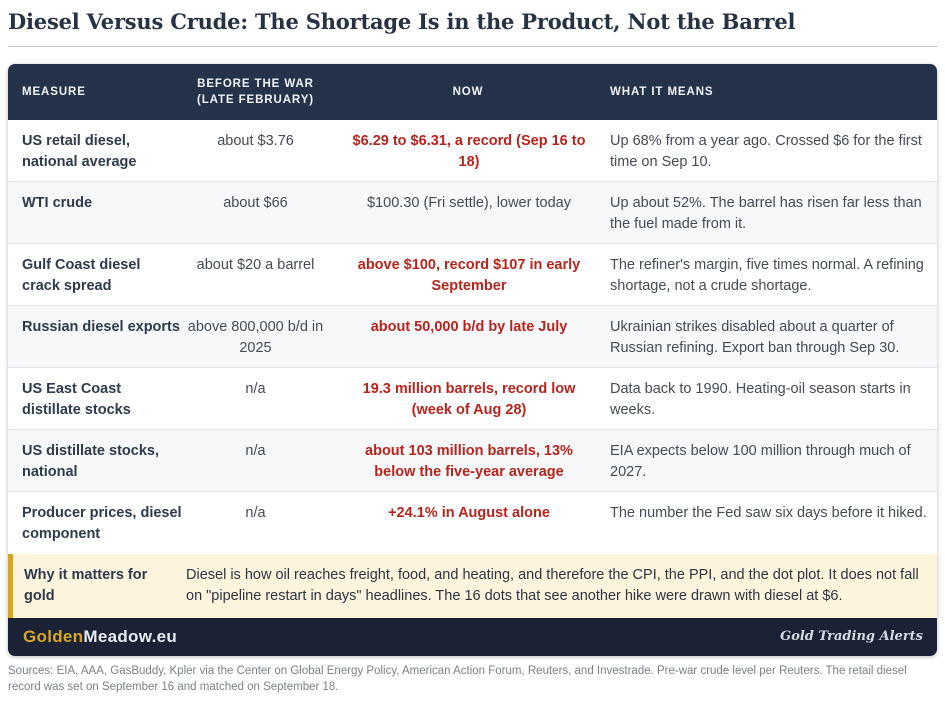 The width and height of the screenshot is (945, 702). What do you see at coordinates (472, 637) in the screenshot?
I see `brand-footer: GoldenMeadow.eu Gold Trading Alerts` at bounding box center [472, 637].